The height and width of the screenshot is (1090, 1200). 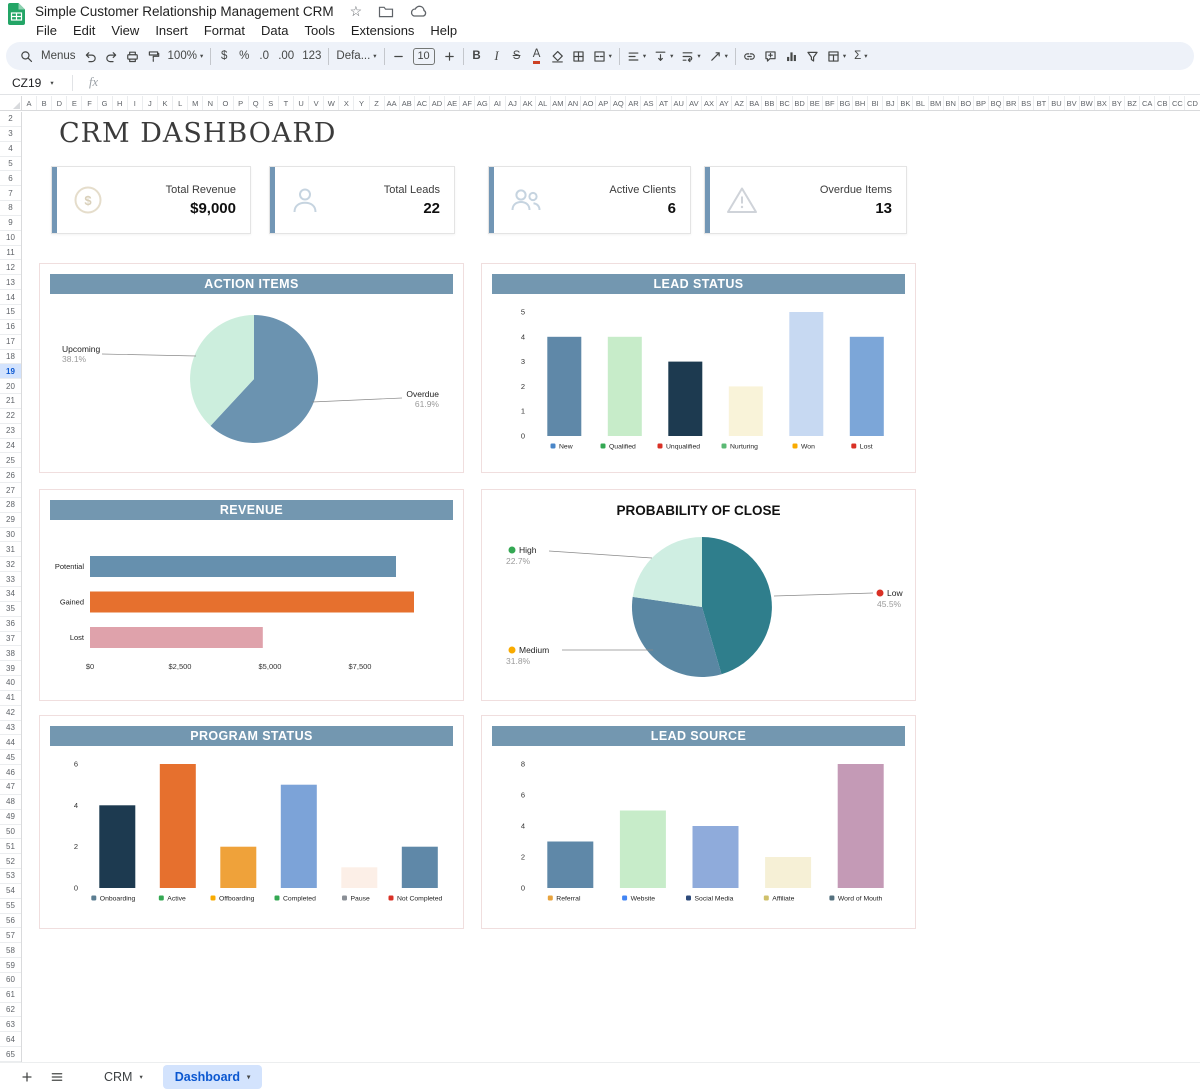 I want to click on text-color-button: A, so click(x=537, y=56).